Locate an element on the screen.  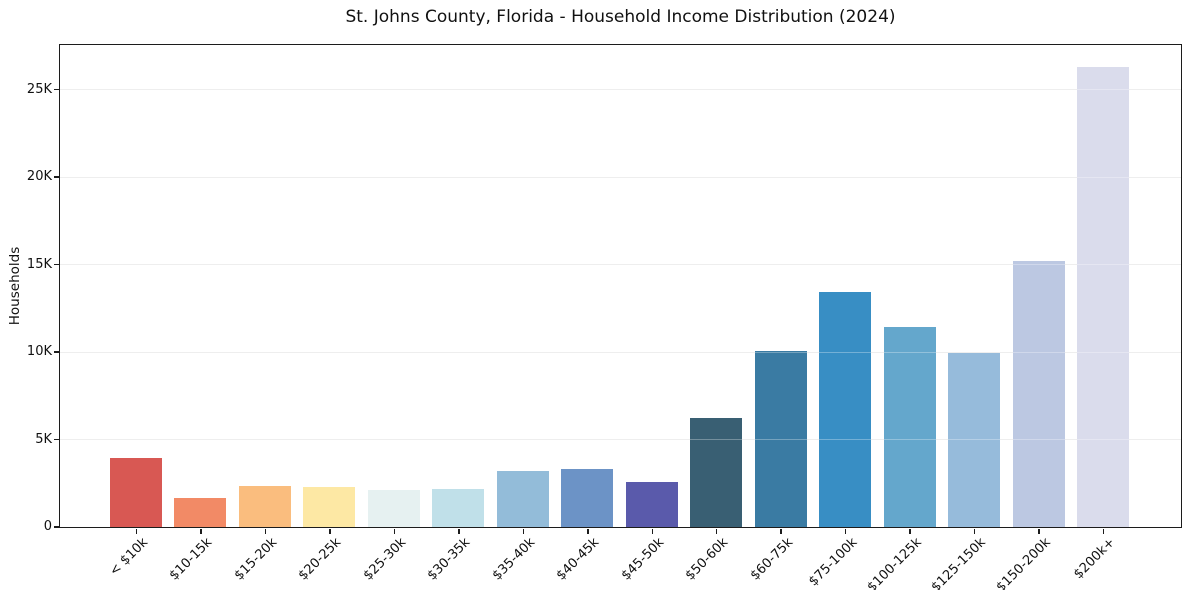
x-tick-label: $30-35k is located at coordinates (449, 559).